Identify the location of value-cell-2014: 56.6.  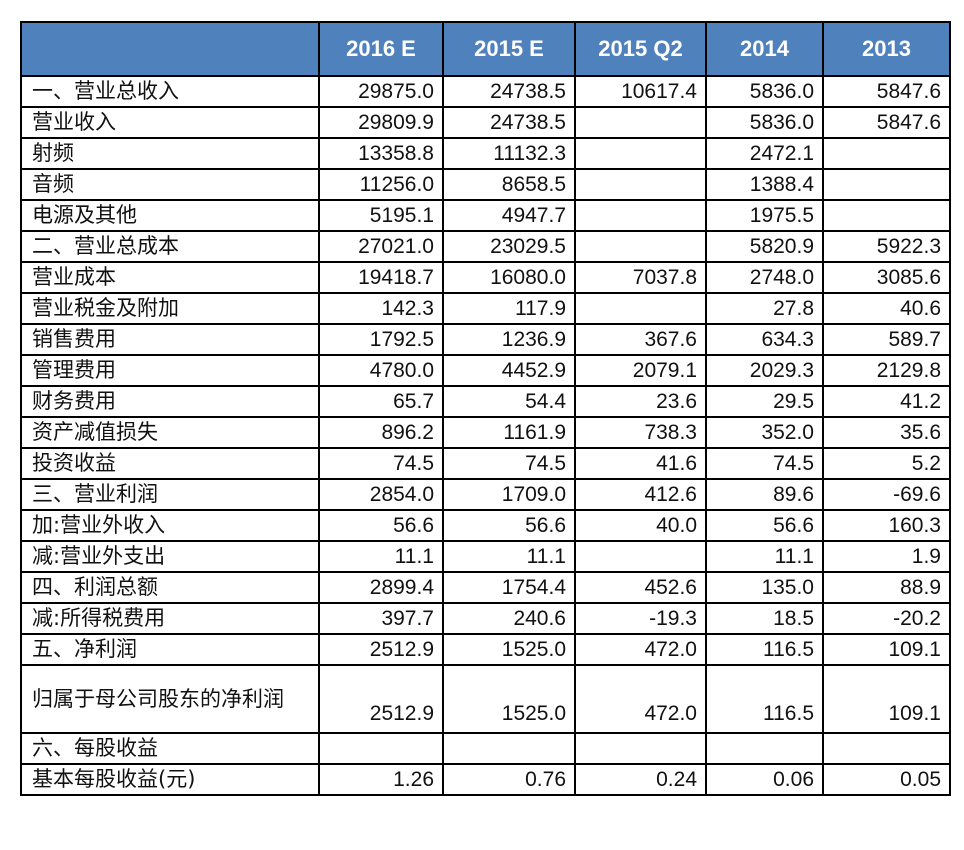
(764, 525).